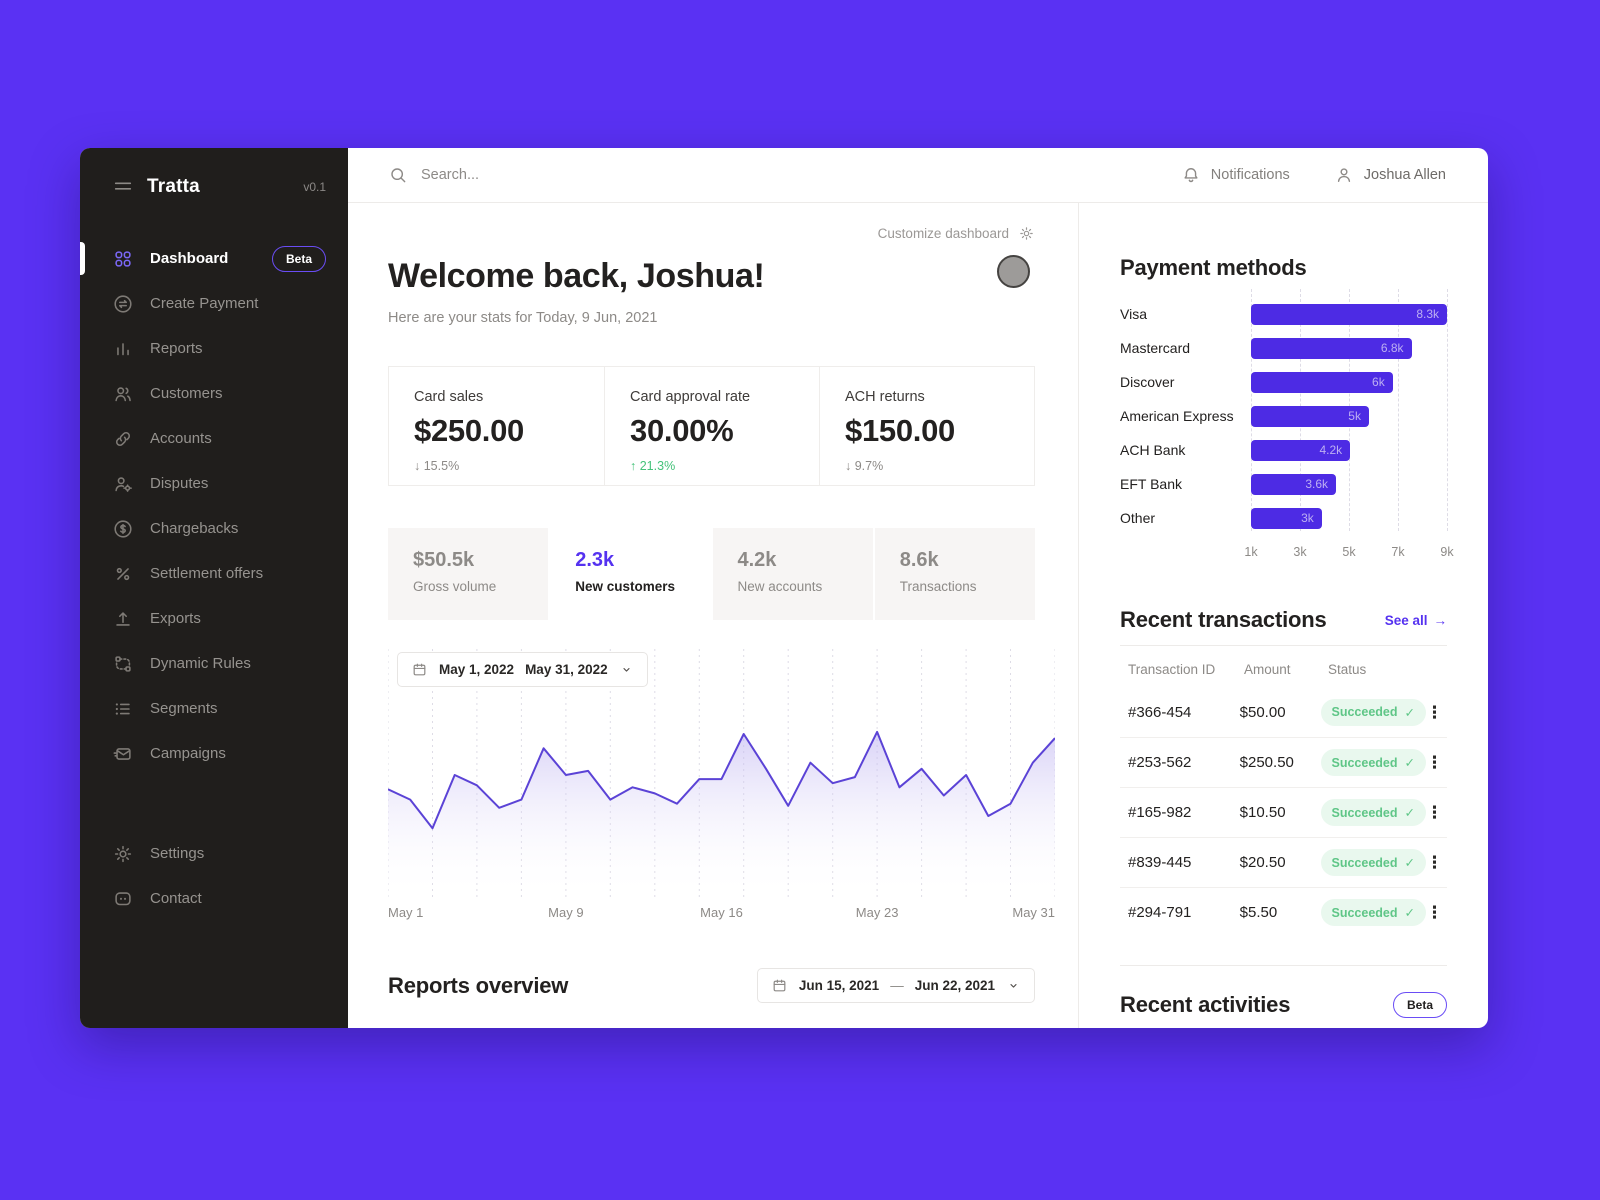 Image resolution: width=1600 pixels, height=1200 pixels. I want to click on sidebar-item-contact: Contact, so click(214, 898).